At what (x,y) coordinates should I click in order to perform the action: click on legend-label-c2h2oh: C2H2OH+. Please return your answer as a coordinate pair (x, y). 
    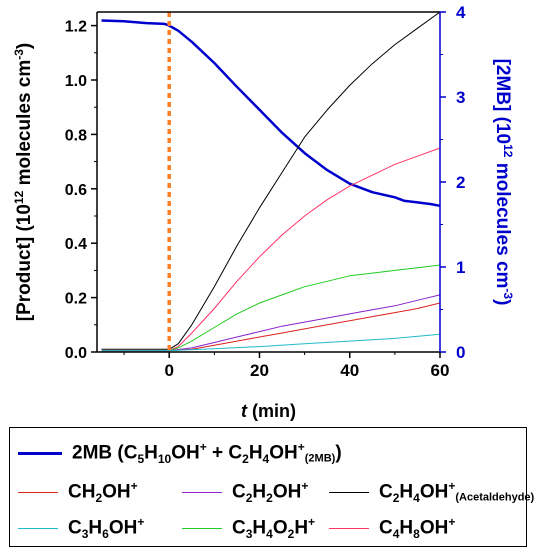
    Looking at the image, I should click on (270, 492).